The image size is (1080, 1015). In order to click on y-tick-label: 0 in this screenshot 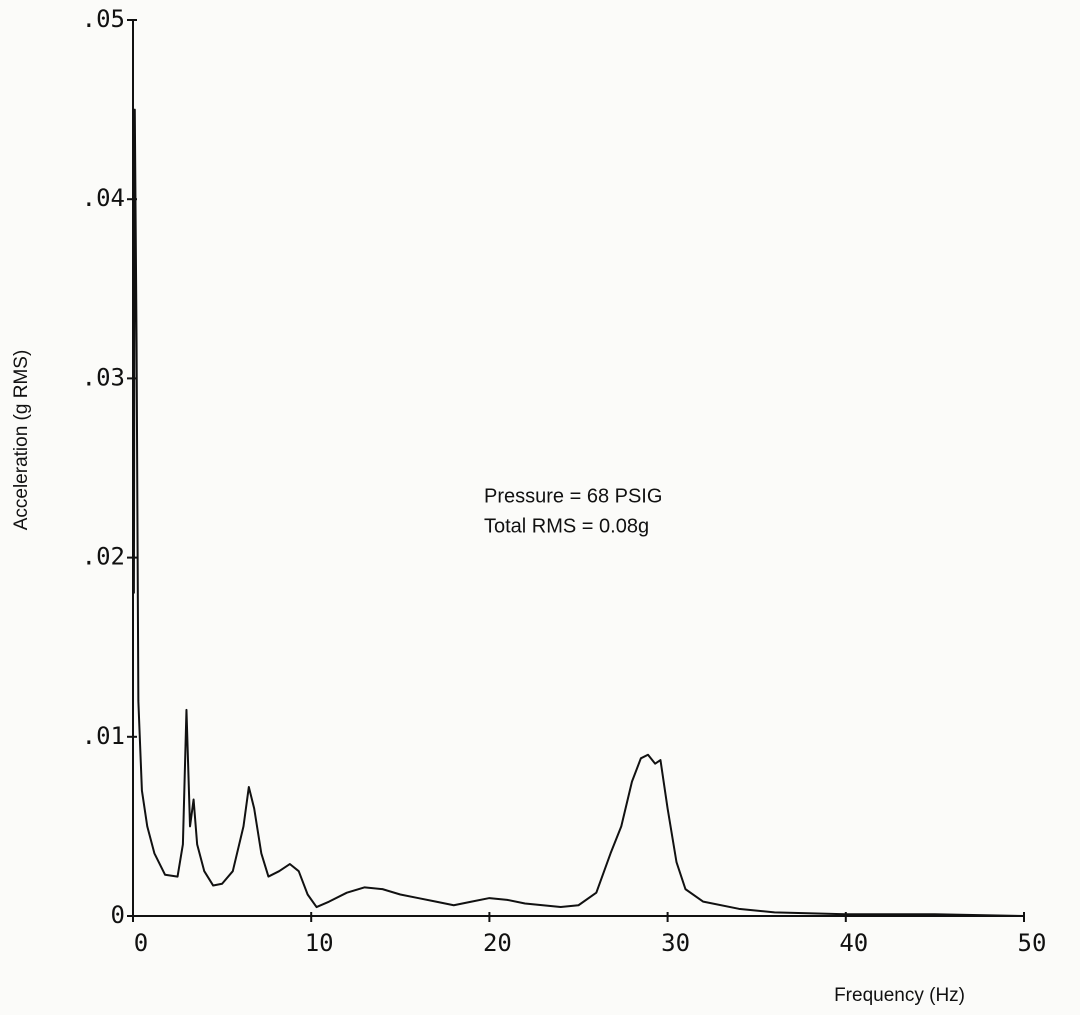, I will do `click(118, 915)`.